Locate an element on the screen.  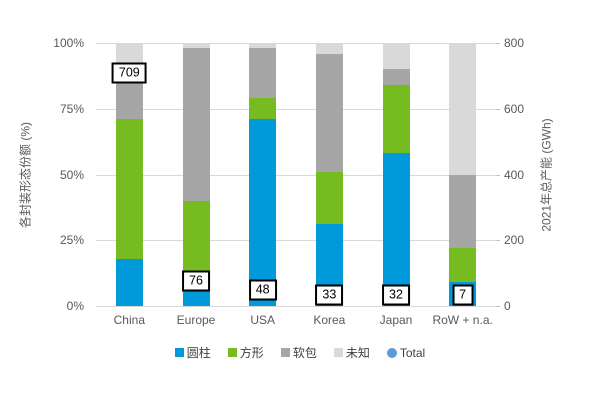
right-tick-600: 600 is located at coordinates (514, 108).